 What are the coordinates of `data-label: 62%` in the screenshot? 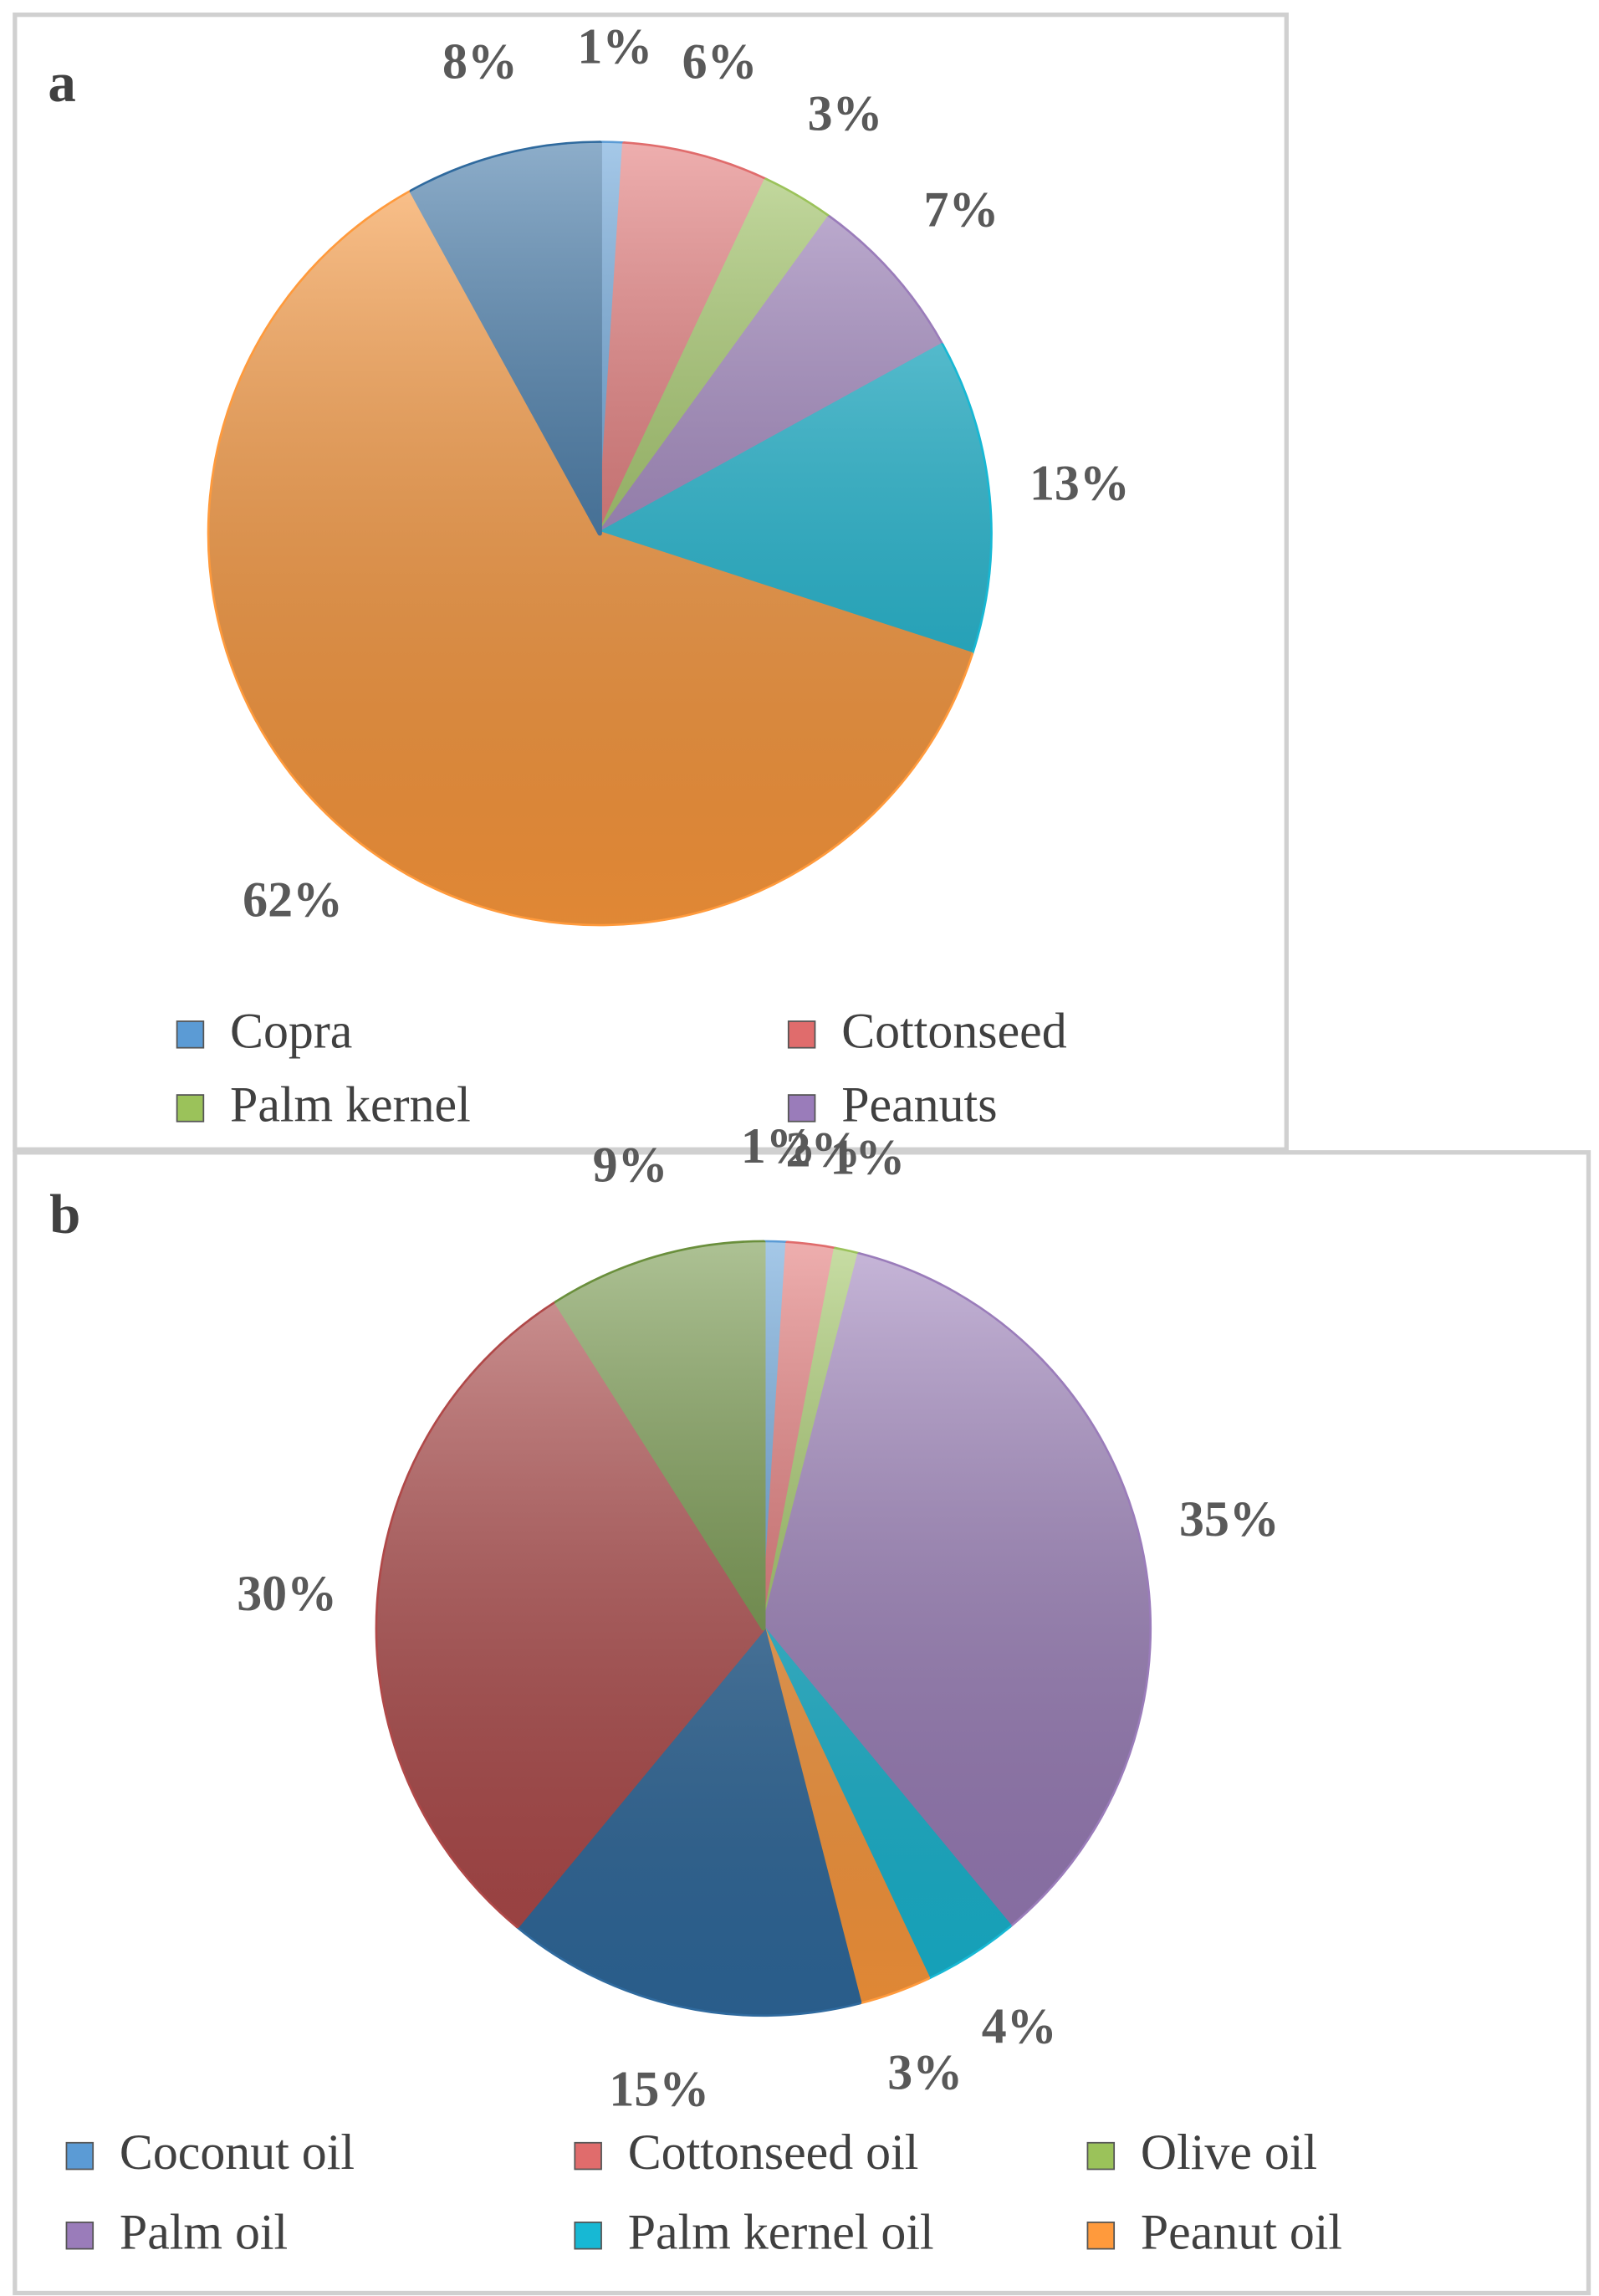 It's located at (293, 899).